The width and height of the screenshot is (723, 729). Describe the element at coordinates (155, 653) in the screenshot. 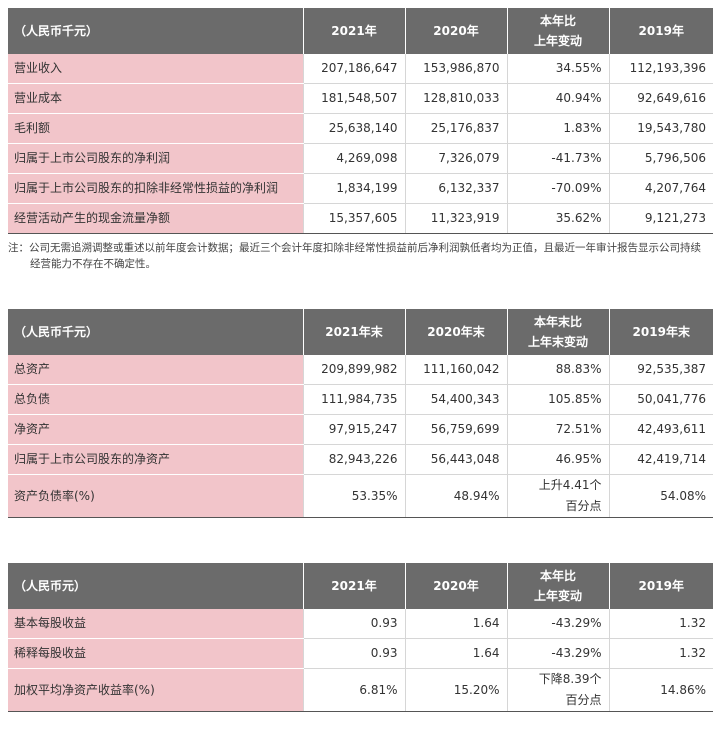

I see `row-label: 稀释每股收益` at that location.